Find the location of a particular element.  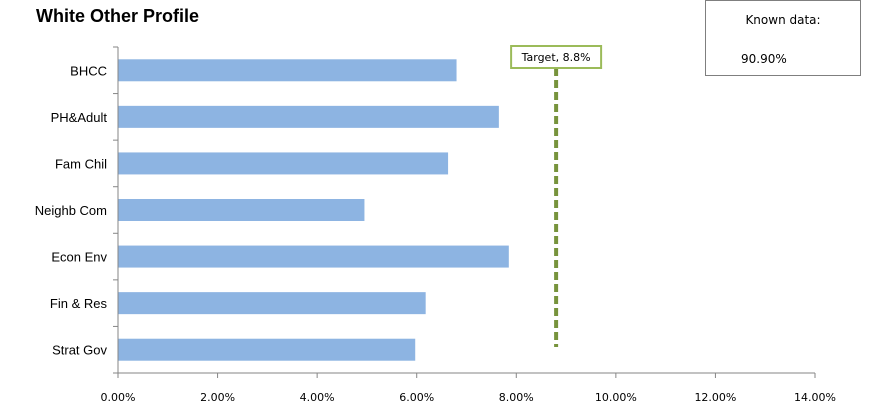

category-label: Fam Chil is located at coordinates (81, 163).